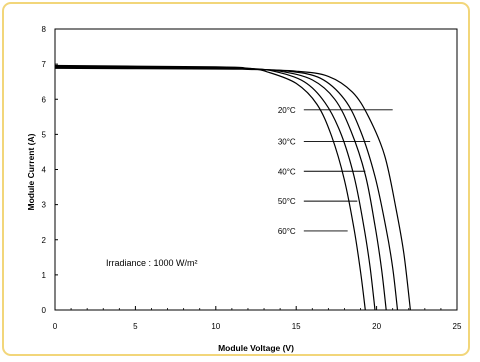 The height and width of the screenshot is (362, 480). Describe the element at coordinates (44, 134) in the screenshot. I see `y-tick-label-5: 5` at that location.